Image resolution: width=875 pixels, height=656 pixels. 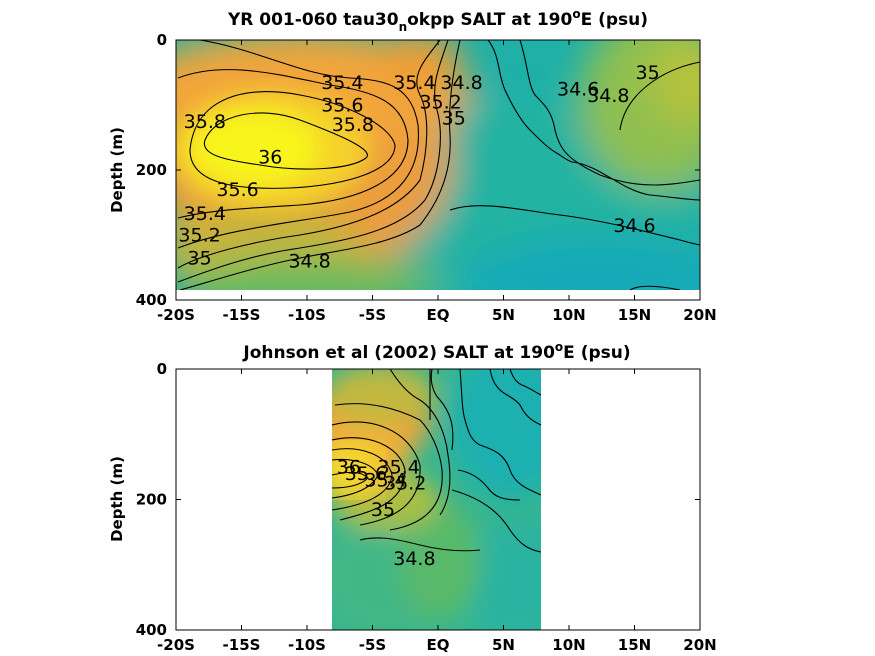 What do you see at coordinates (442, 410) in the screenshot?
I see `contour-35-channel` at bounding box center [442, 410].